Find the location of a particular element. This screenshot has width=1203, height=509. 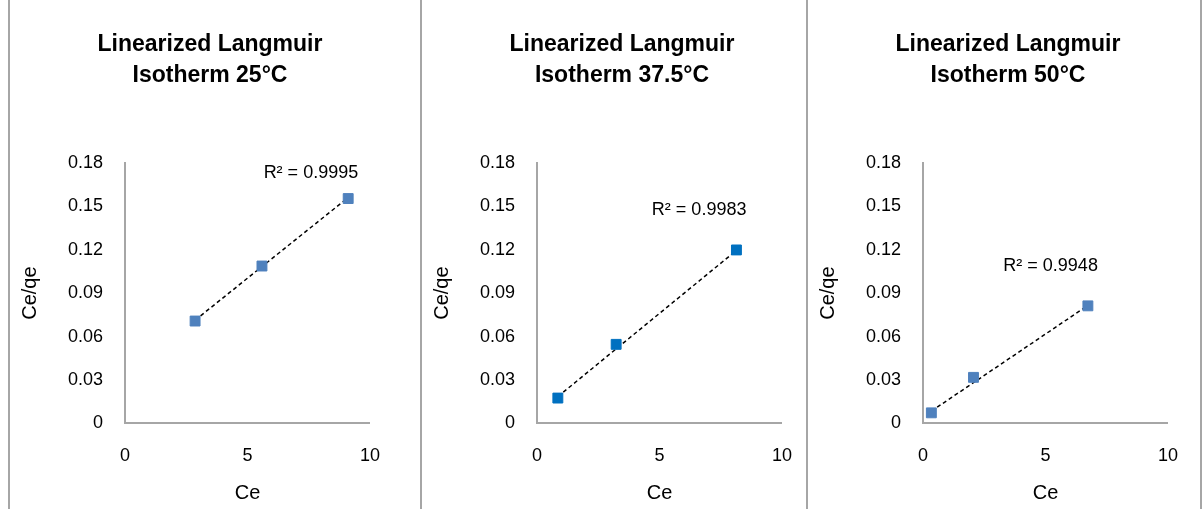

chart-title: Linearized Langmuir Isotherm 50°C is located at coordinates (1008, 59).